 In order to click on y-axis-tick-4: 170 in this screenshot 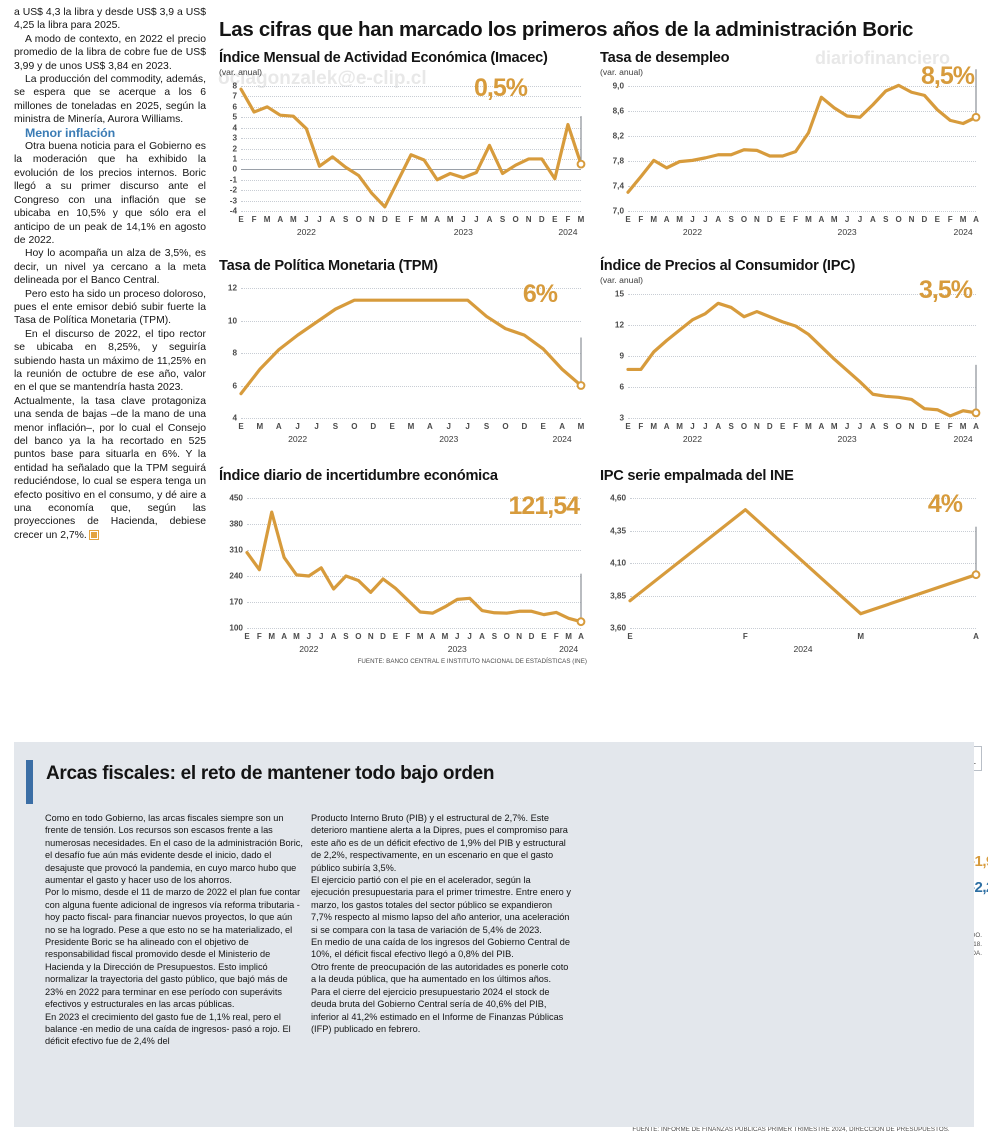, I will do `click(236, 602)`.